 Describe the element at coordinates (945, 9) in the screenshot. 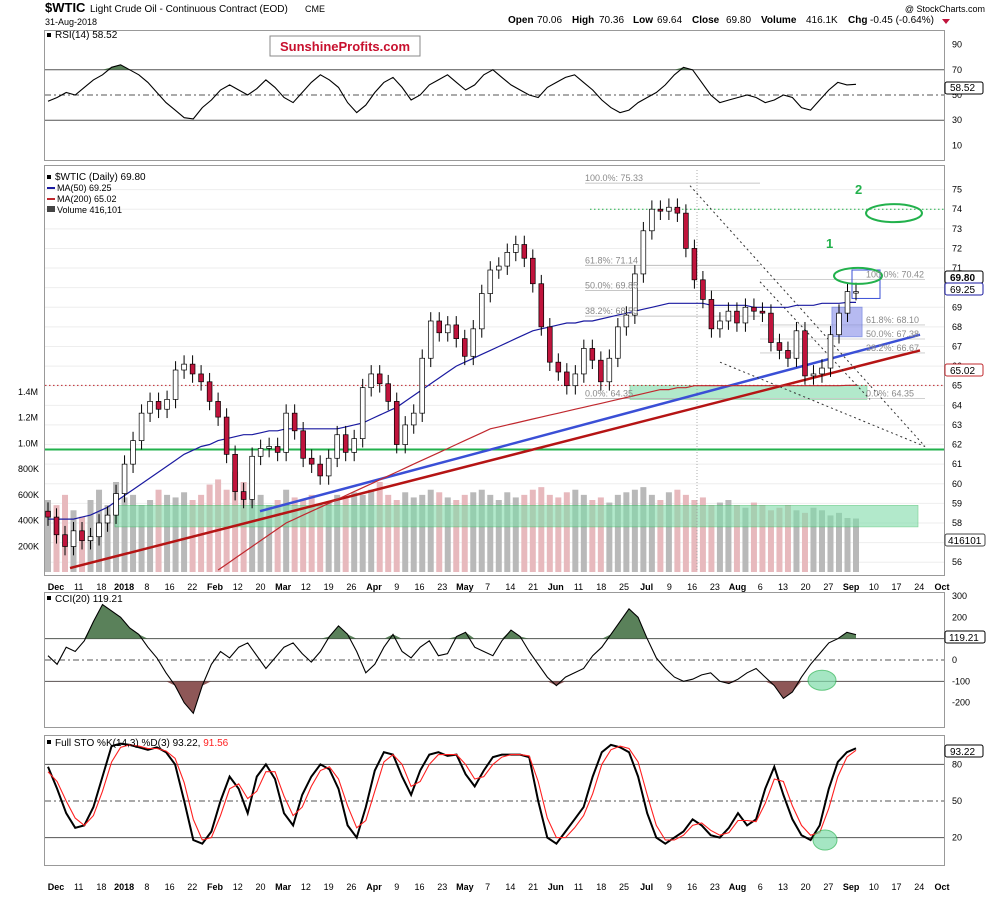

I see `stockcharts-credit: @ StockCharts.com` at that location.